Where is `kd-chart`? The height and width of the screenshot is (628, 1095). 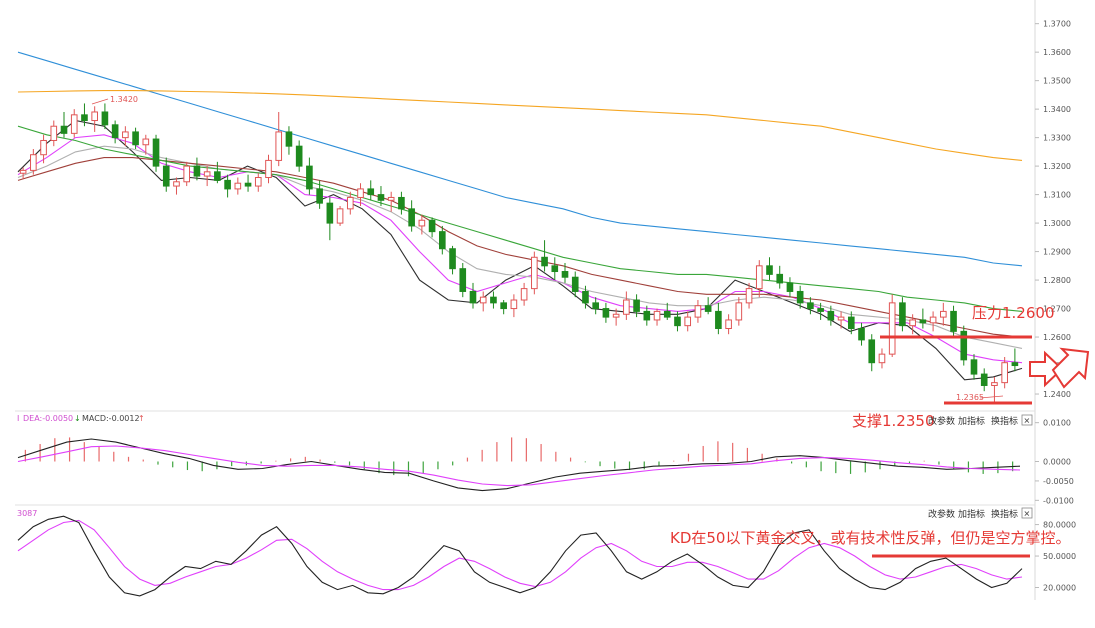 kd-chart is located at coordinates (520, 556).